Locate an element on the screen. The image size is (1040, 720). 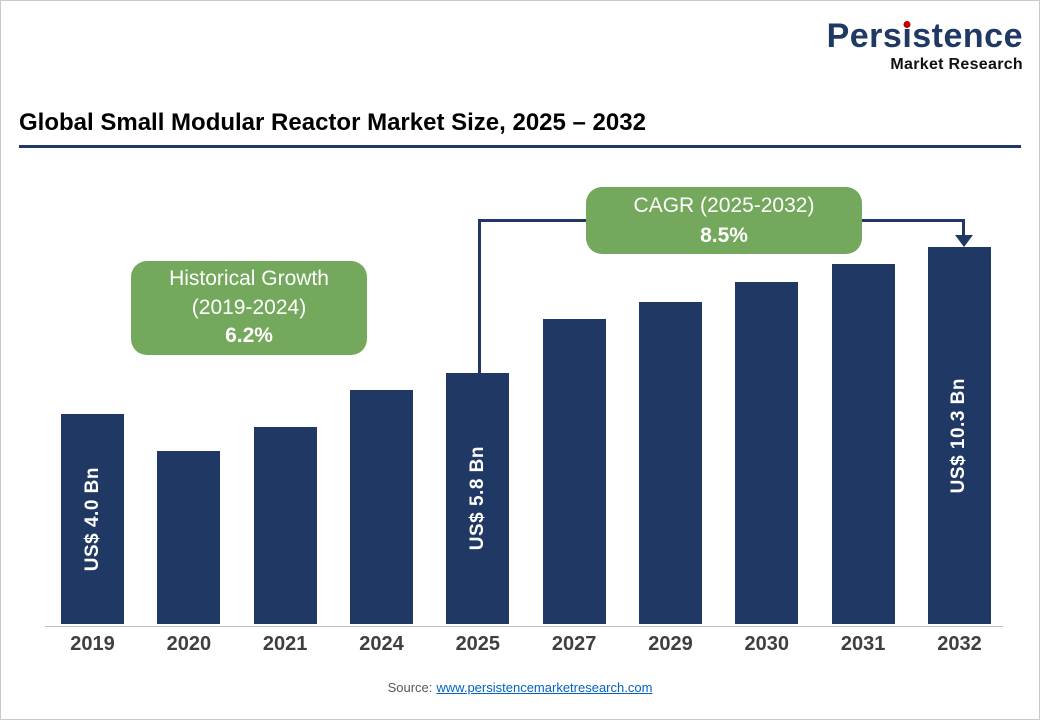
bar-2030 is located at coordinates (767, 453).